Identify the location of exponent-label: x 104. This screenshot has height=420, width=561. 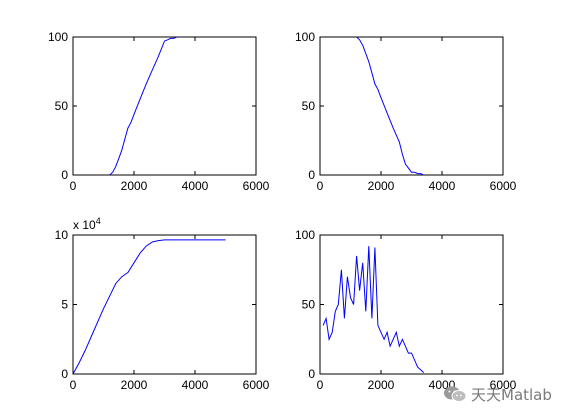
(87, 224).